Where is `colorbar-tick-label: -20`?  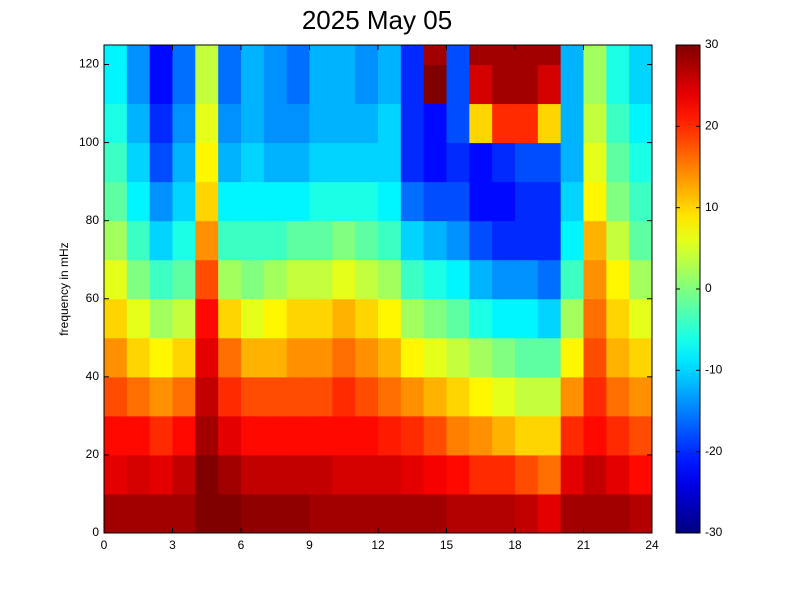
colorbar-tick-label: -20 is located at coordinates (714, 451).